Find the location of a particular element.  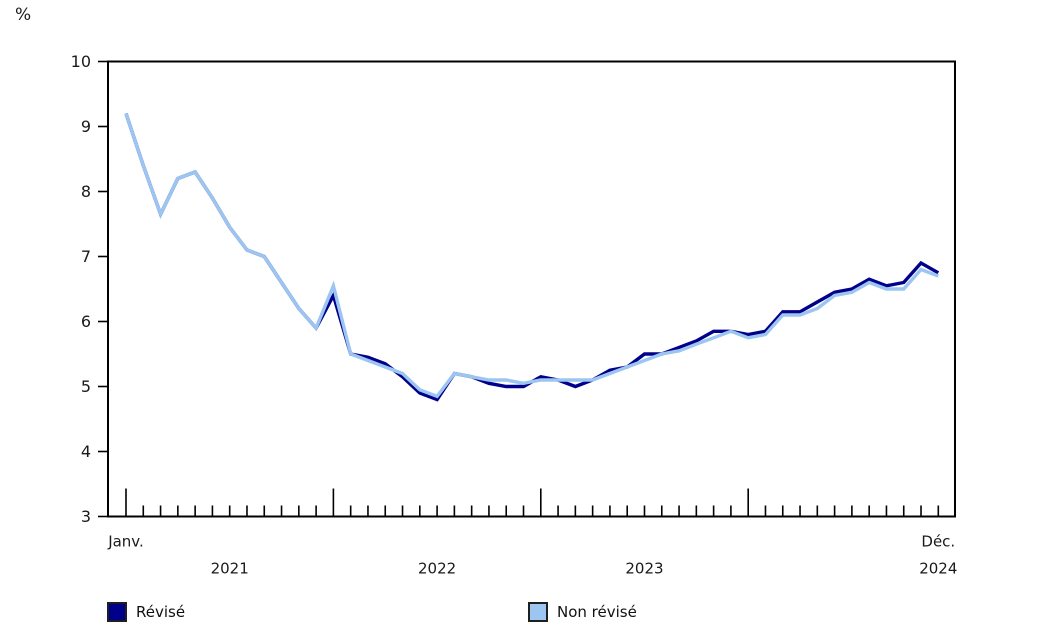

x-label-year: 2023 is located at coordinates (644, 569).